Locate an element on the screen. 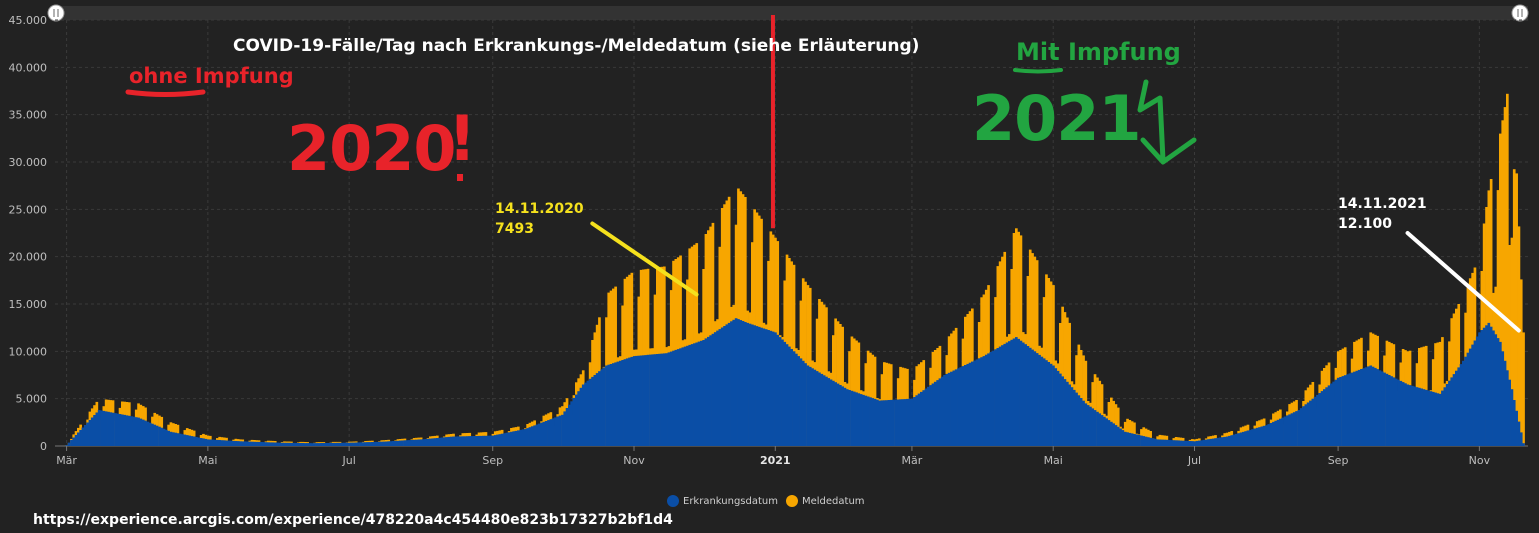 Image resolution: width=1539 pixels, height=533 pixels. exclamation-dot is located at coordinates (460, 177).